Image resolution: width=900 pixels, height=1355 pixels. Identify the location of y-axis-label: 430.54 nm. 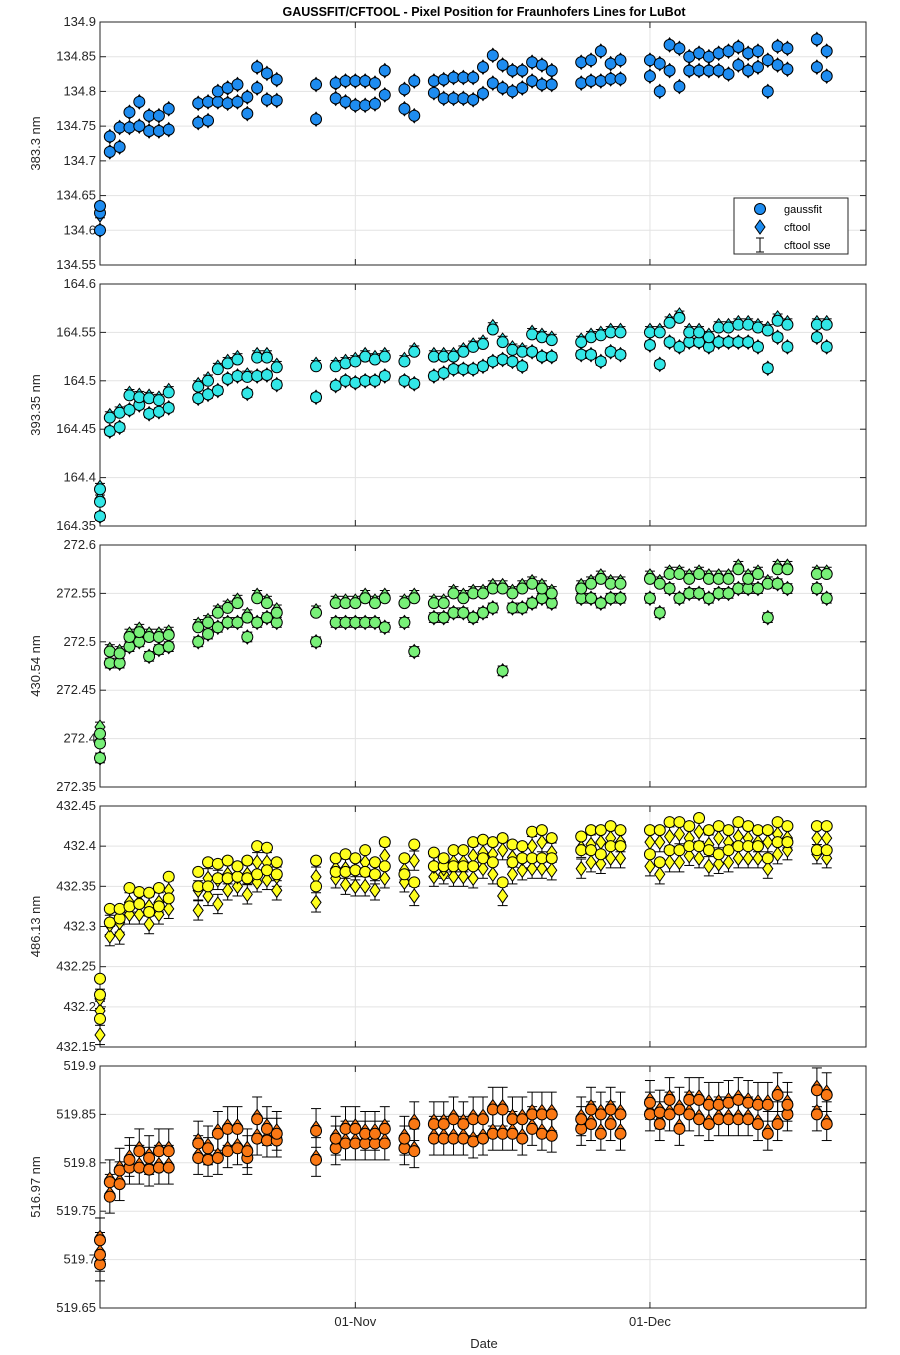
(35, 665).